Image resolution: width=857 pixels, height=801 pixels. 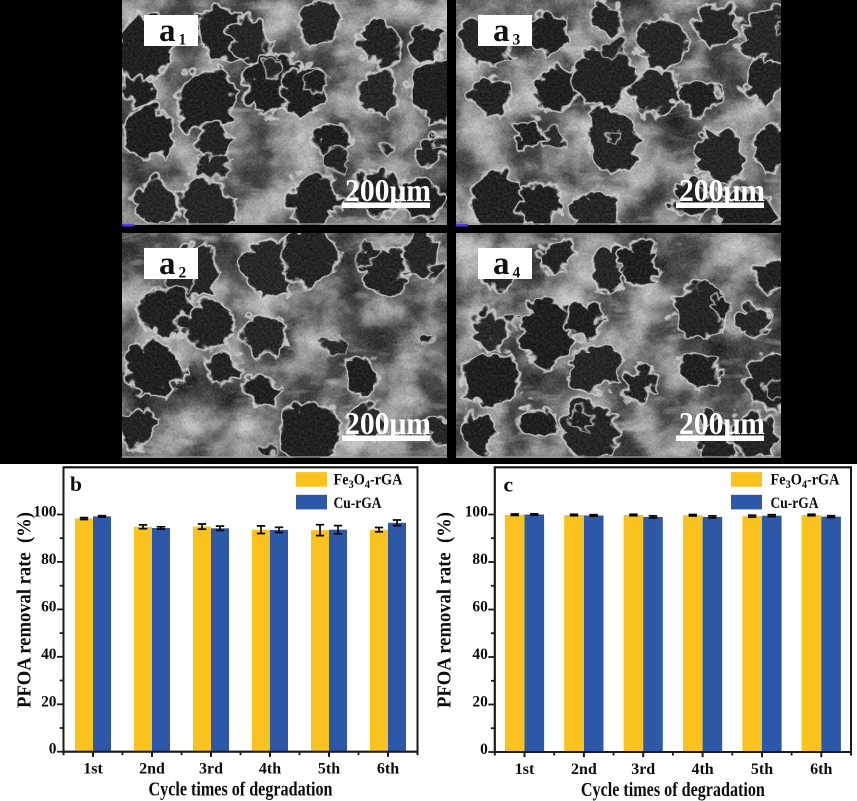 What do you see at coordinates (183, 40) in the screenshot?
I see `svg-text: 1` at bounding box center [183, 40].